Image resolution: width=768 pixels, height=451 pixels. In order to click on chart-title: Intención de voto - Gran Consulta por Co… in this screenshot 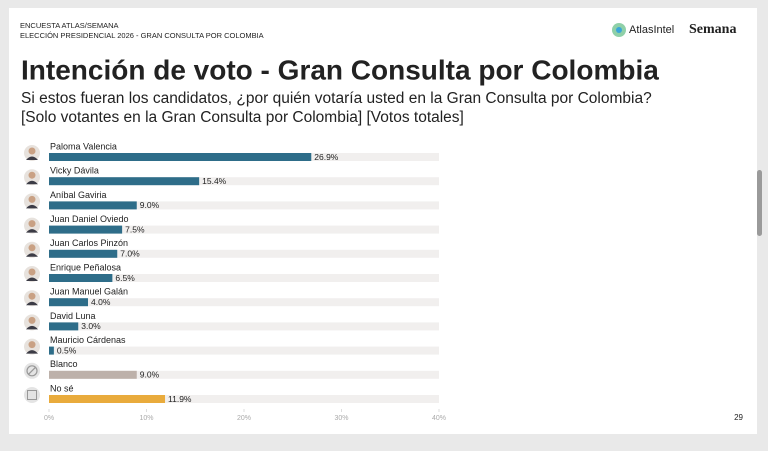, I will do `click(340, 69)`.